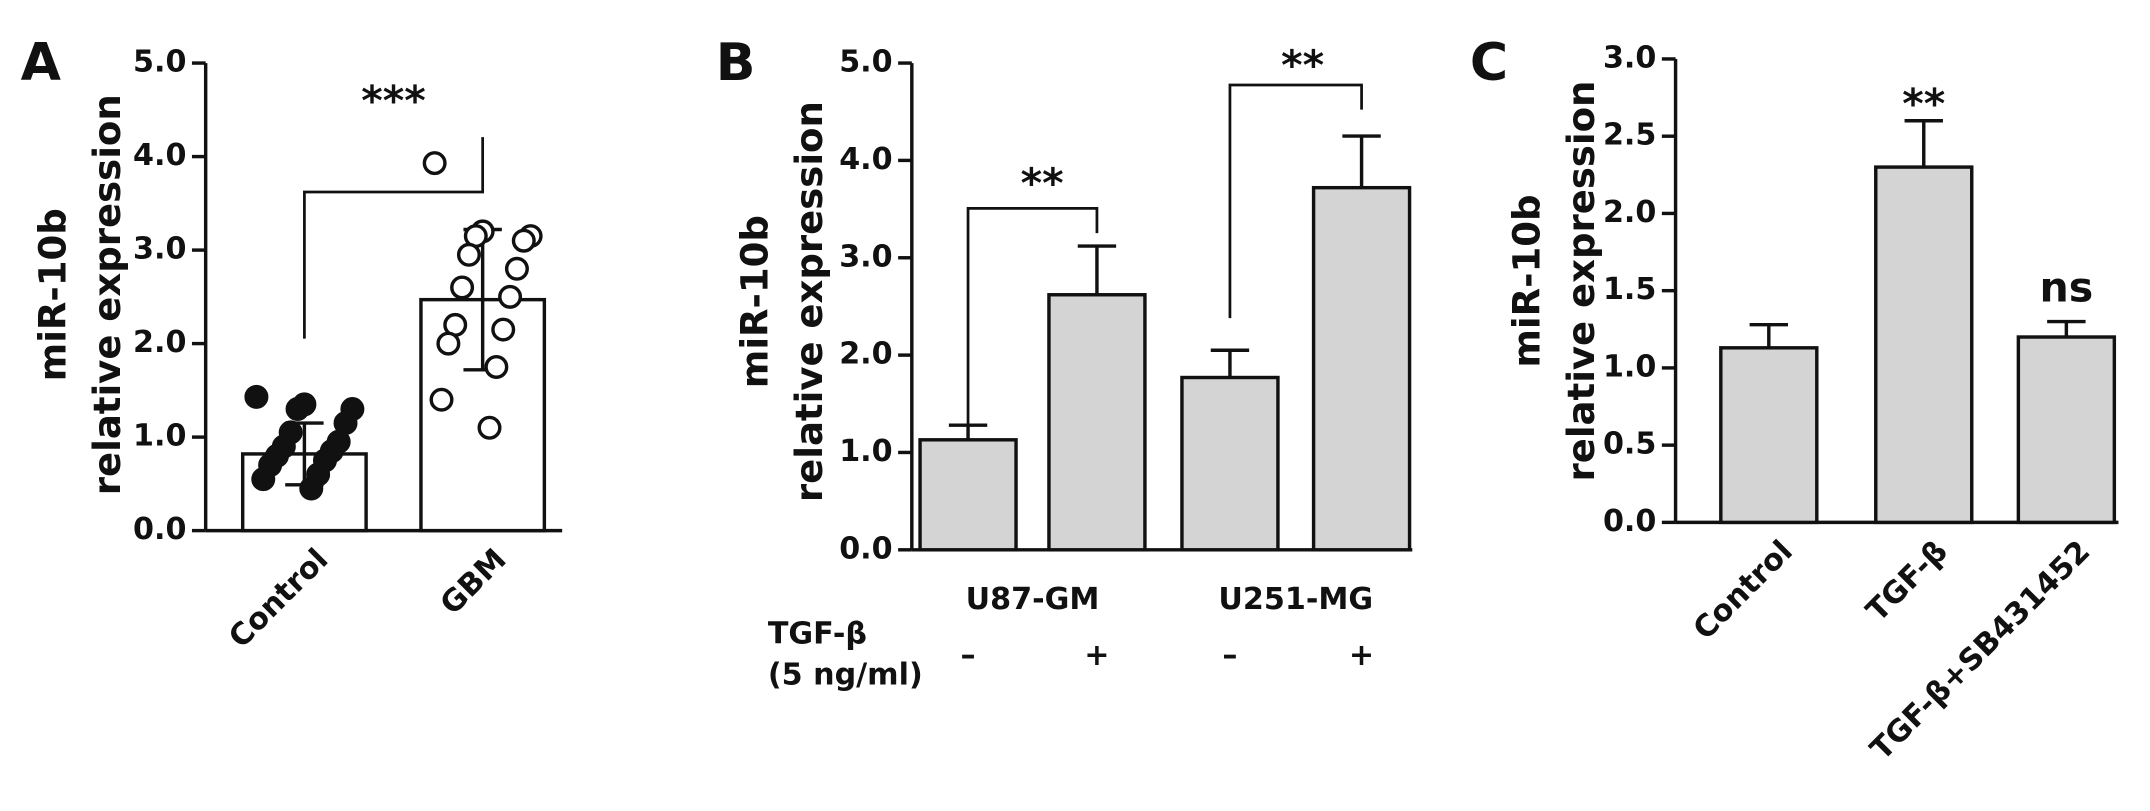  I want to click on y-tick-label: 2.5, so click(1629, 135).